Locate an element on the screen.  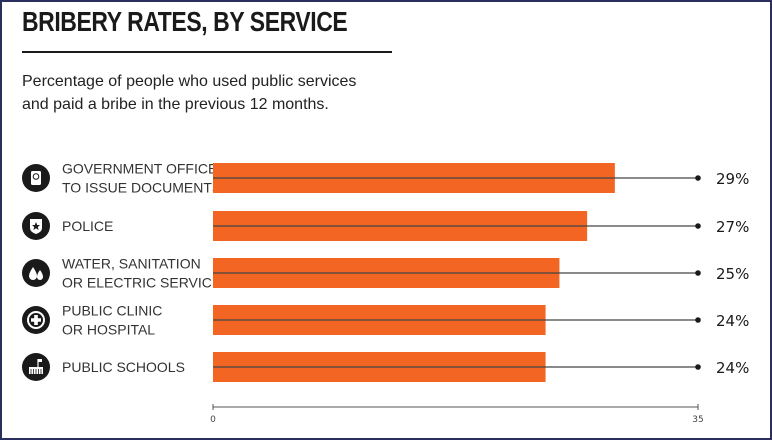
ring-shape is located at coordinates (36, 320).